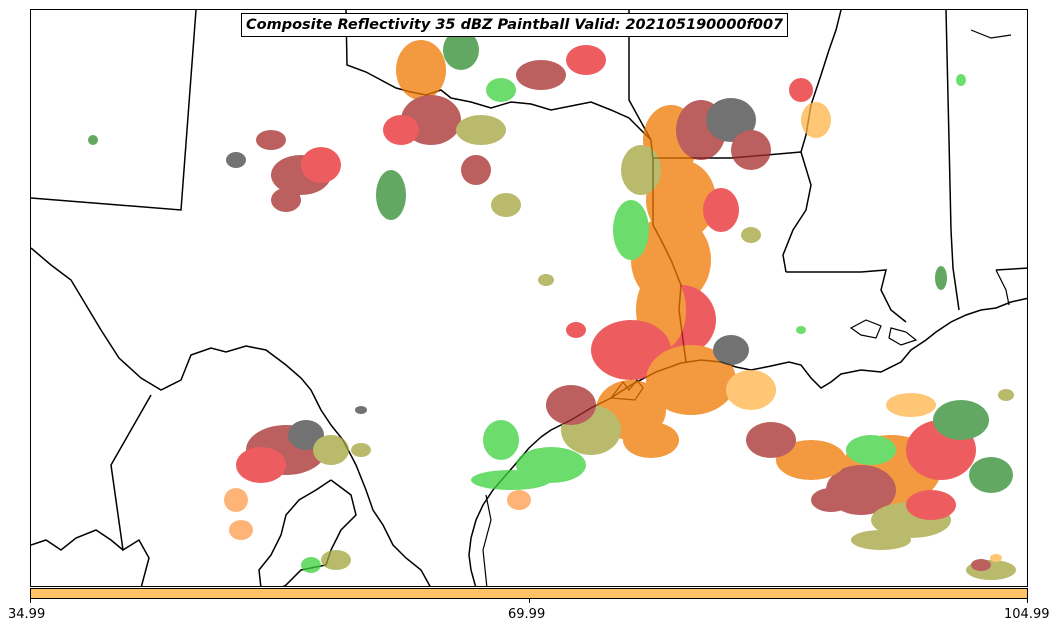 The width and height of the screenshot is (1062, 633). I want to click on colorbar-tick-label-2: 104.99, so click(1027, 614).